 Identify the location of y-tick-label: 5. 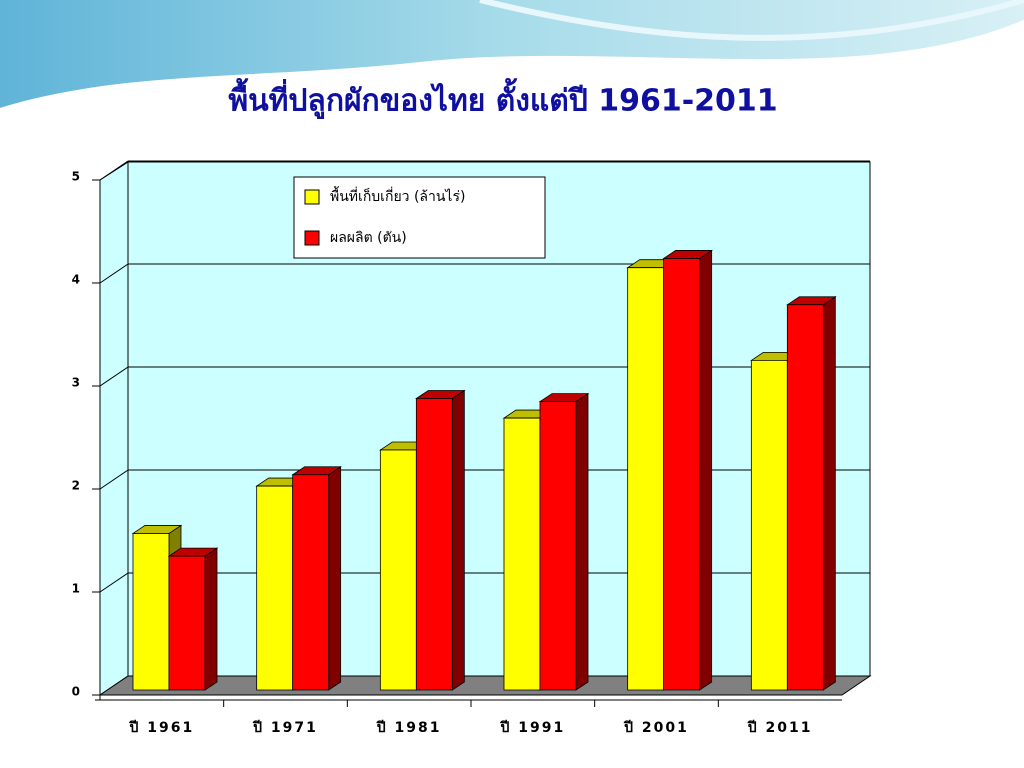
(76, 177).